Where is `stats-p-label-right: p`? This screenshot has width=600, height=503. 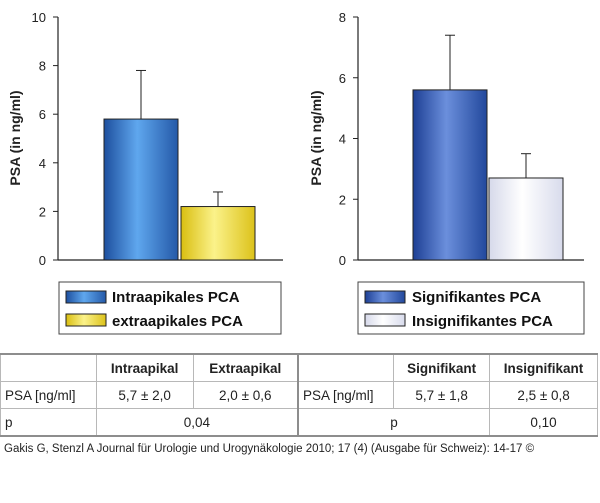 stats-p-label-right: p is located at coordinates (394, 422).